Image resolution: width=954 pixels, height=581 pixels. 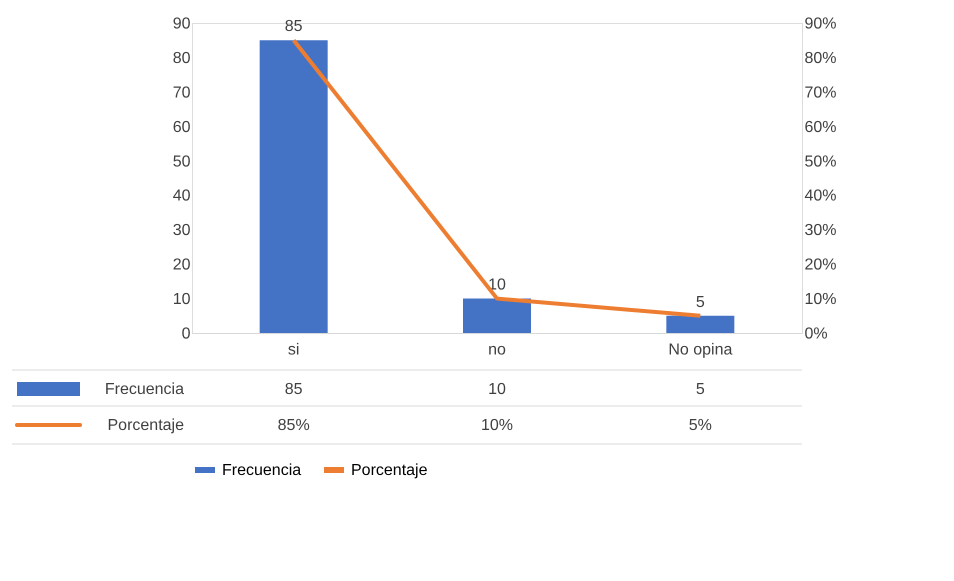 I want to click on y2-tick-label: 10%, so click(x=820, y=299).